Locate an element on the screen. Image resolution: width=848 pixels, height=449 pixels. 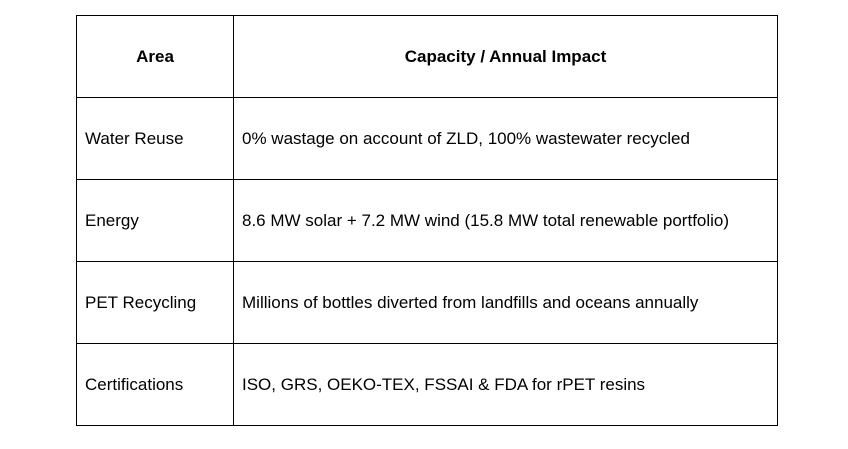
header-area: Area is located at coordinates (155, 56).